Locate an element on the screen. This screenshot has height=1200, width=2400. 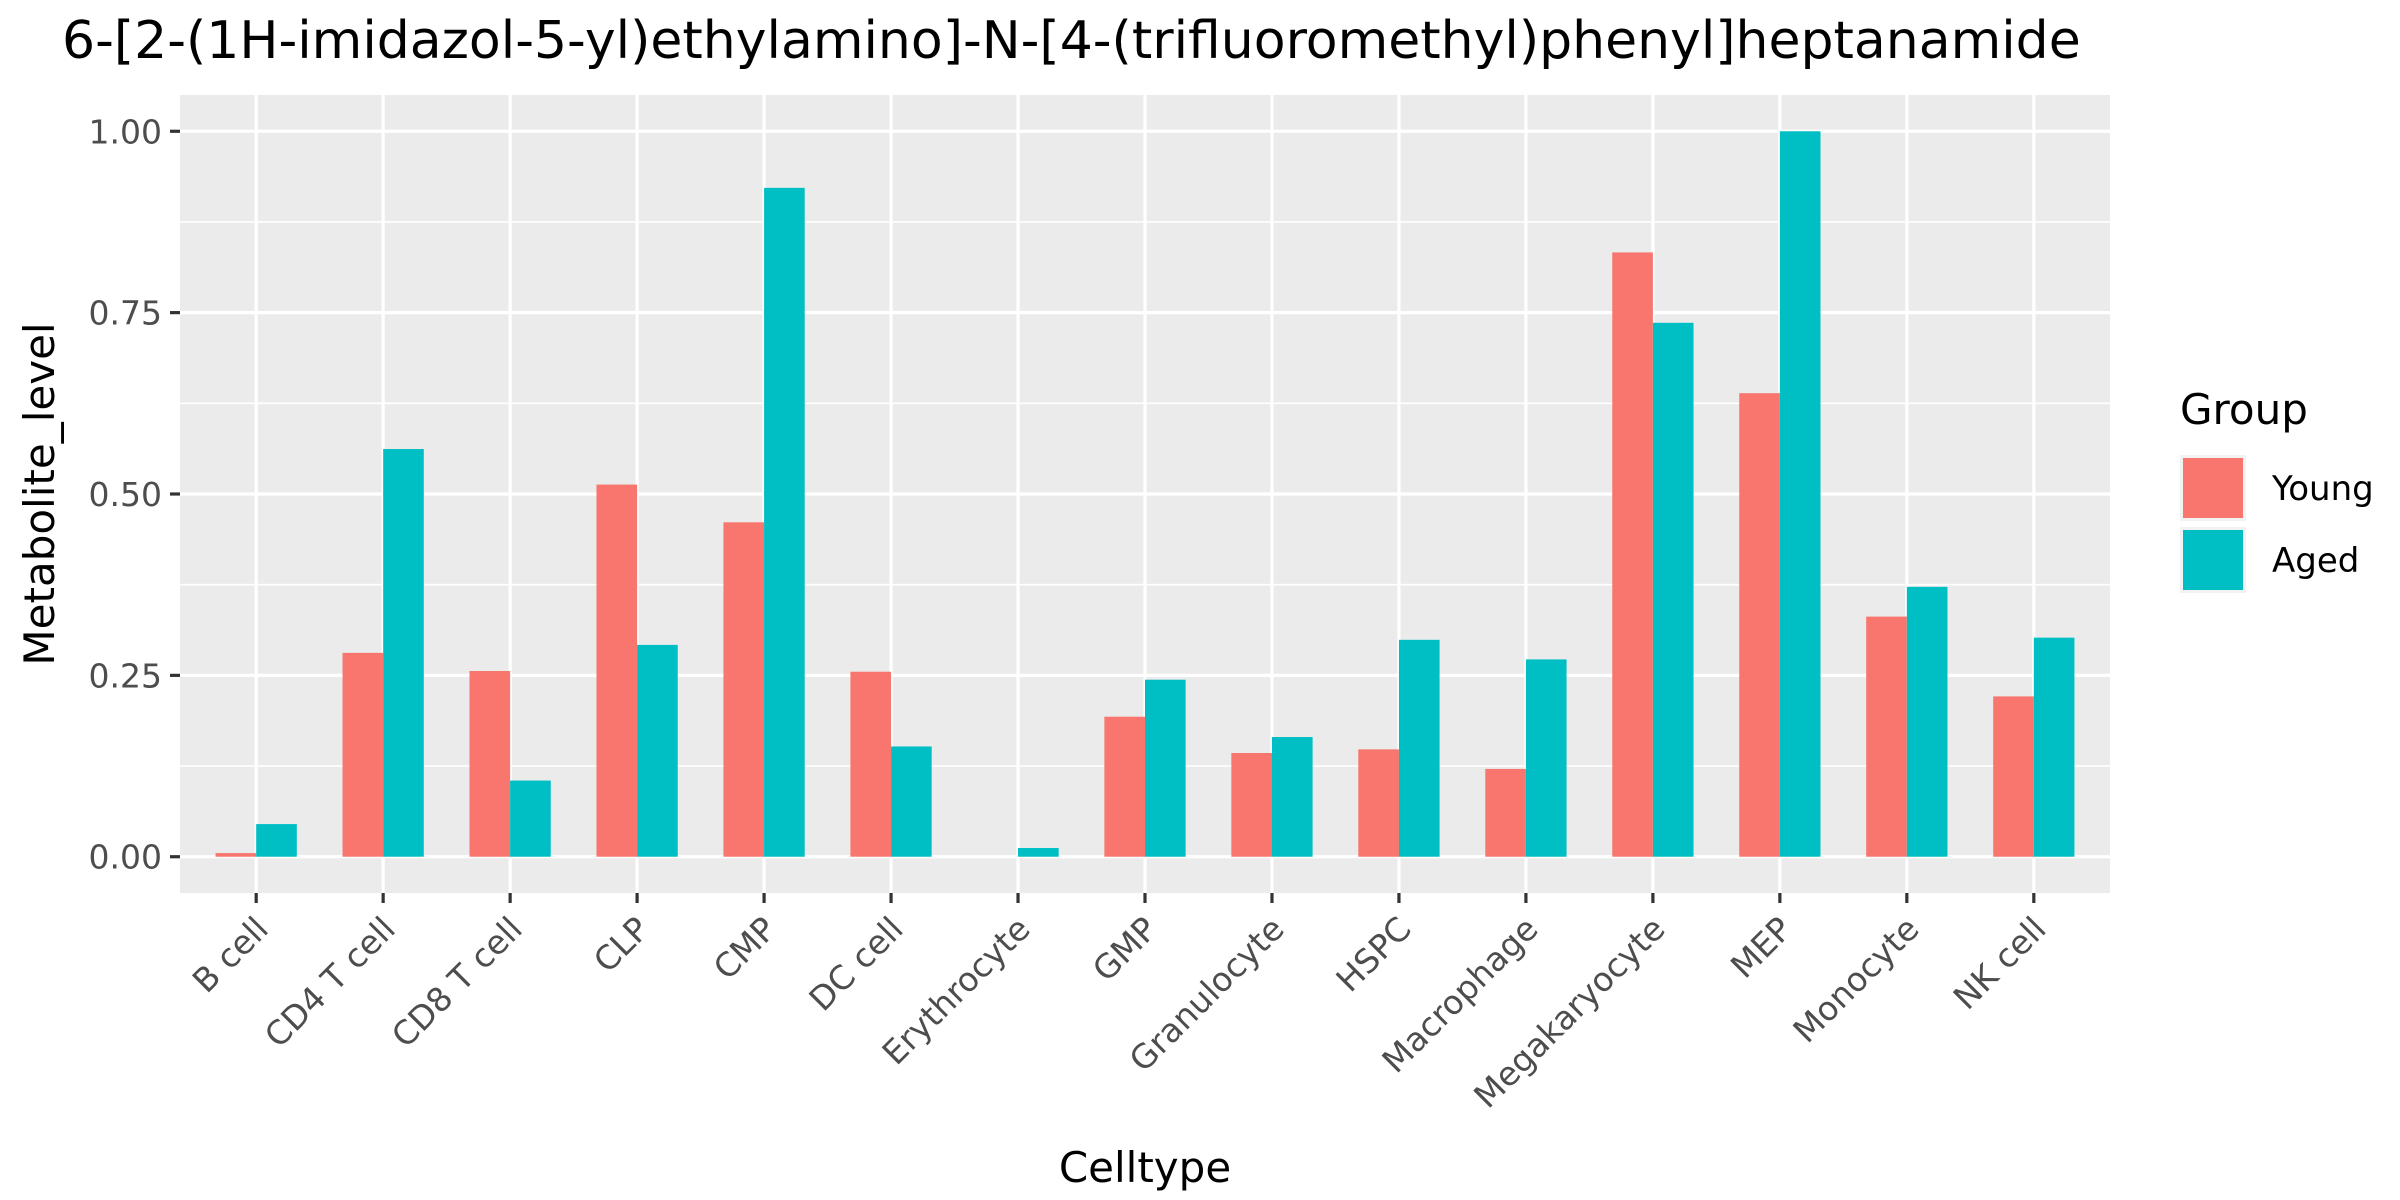
x-axis-title: Celltype is located at coordinates (1145, 1167).